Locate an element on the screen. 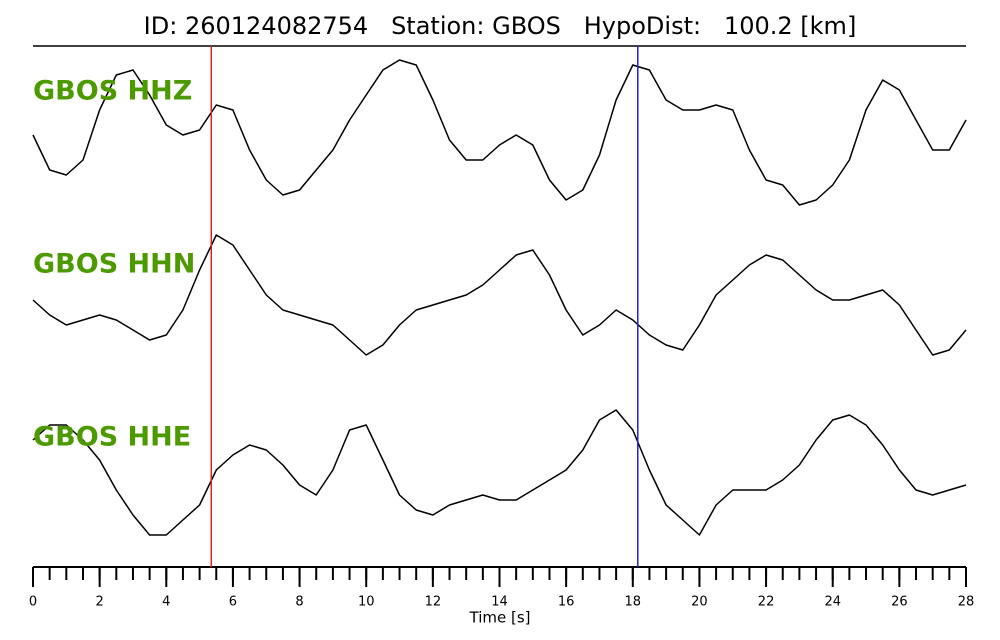  x-tick-label: 14 is located at coordinates (499, 602).